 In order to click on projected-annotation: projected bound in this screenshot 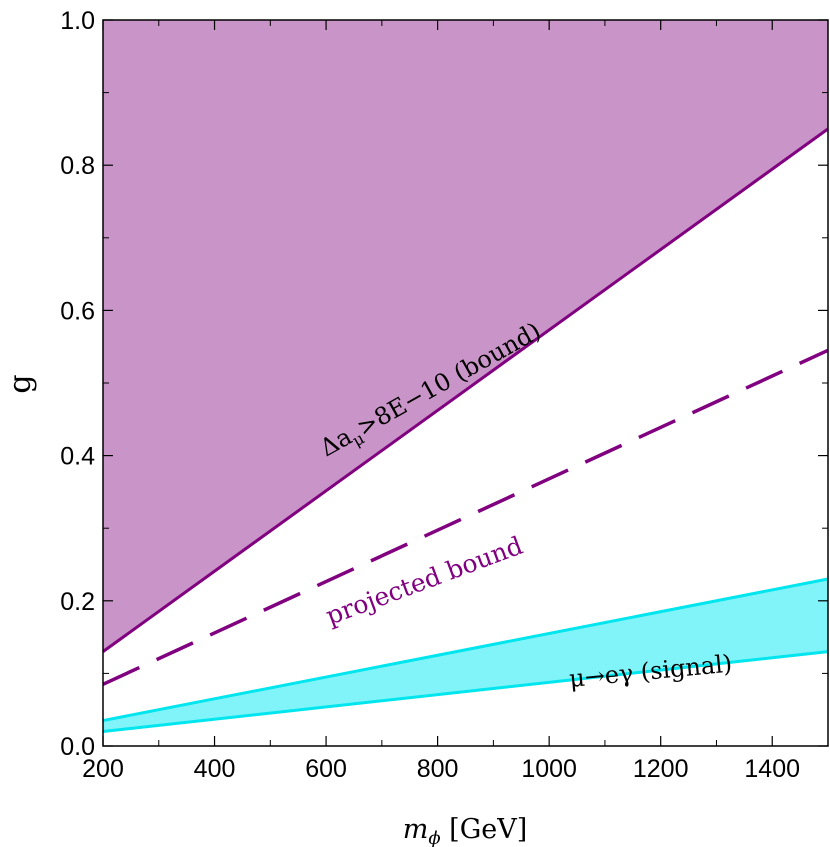, I will do `click(424, 581)`.